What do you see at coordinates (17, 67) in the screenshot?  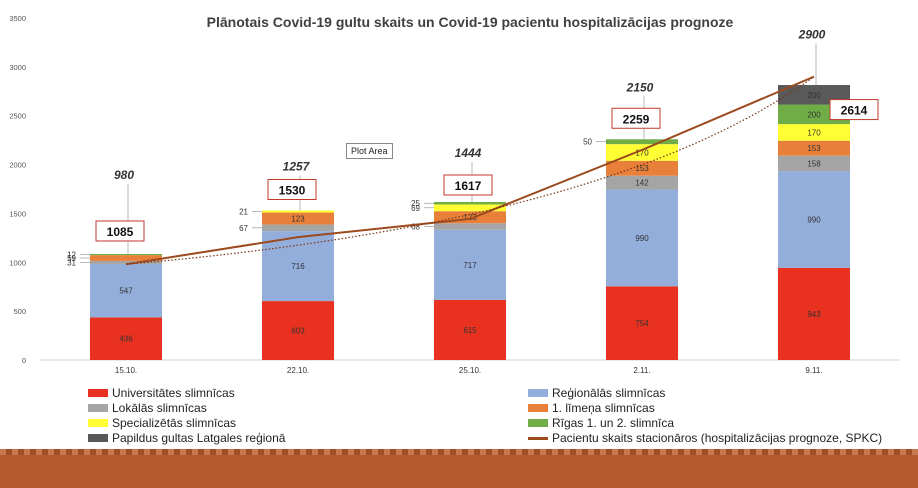 I see `y-tick-label: 3000` at bounding box center [17, 67].